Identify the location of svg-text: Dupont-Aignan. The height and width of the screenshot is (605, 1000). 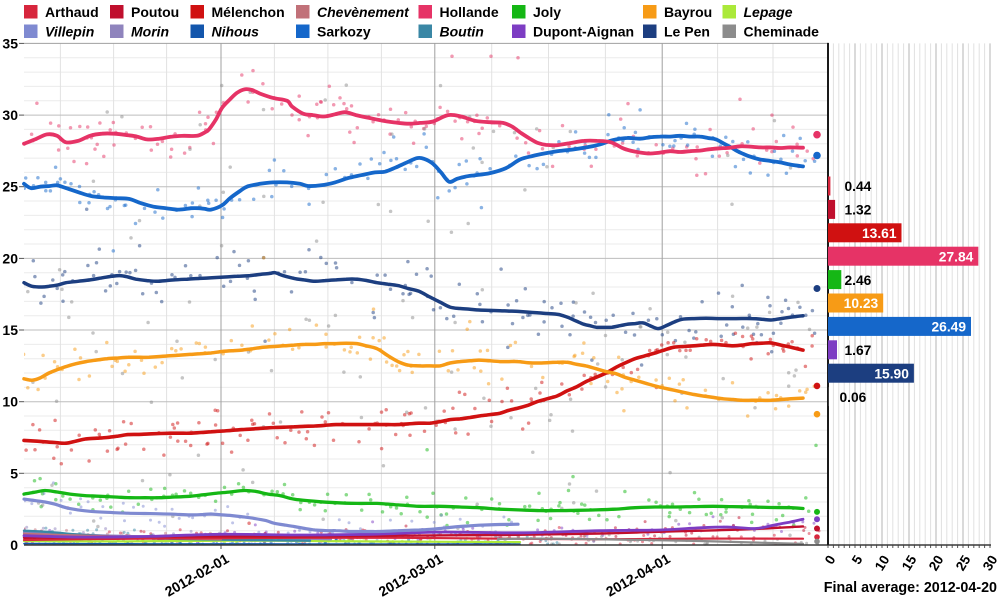
(583, 32).